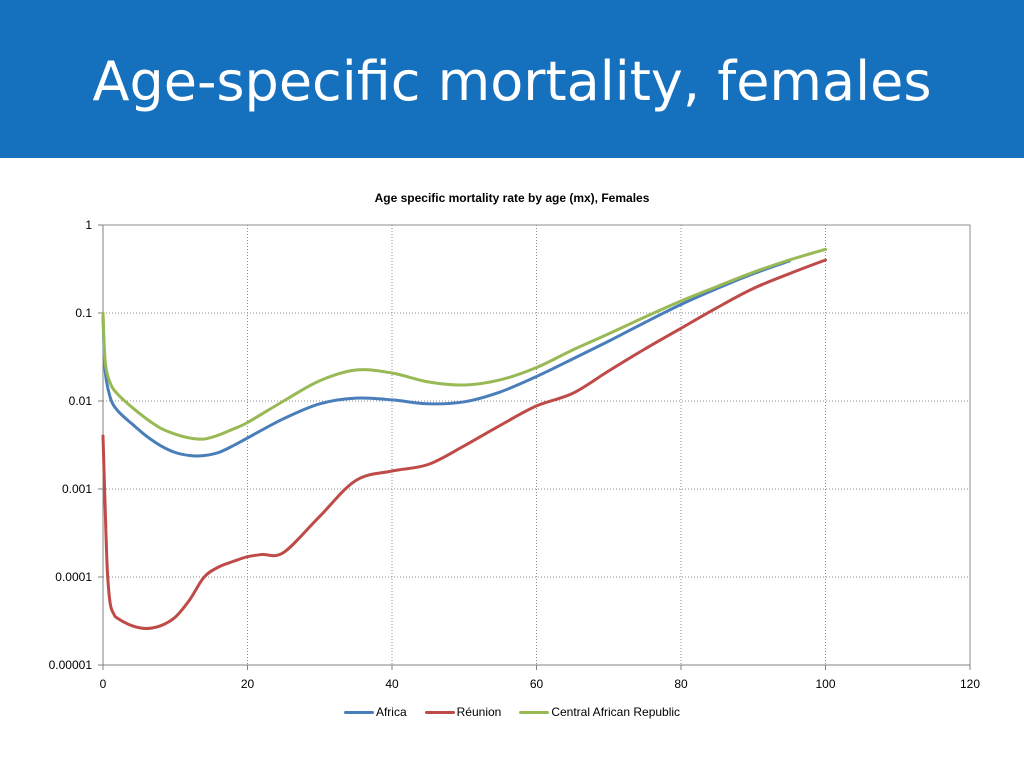 The height and width of the screenshot is (768, 1024). I want to click on y-tick-label: 0.1, so click(83, 313).